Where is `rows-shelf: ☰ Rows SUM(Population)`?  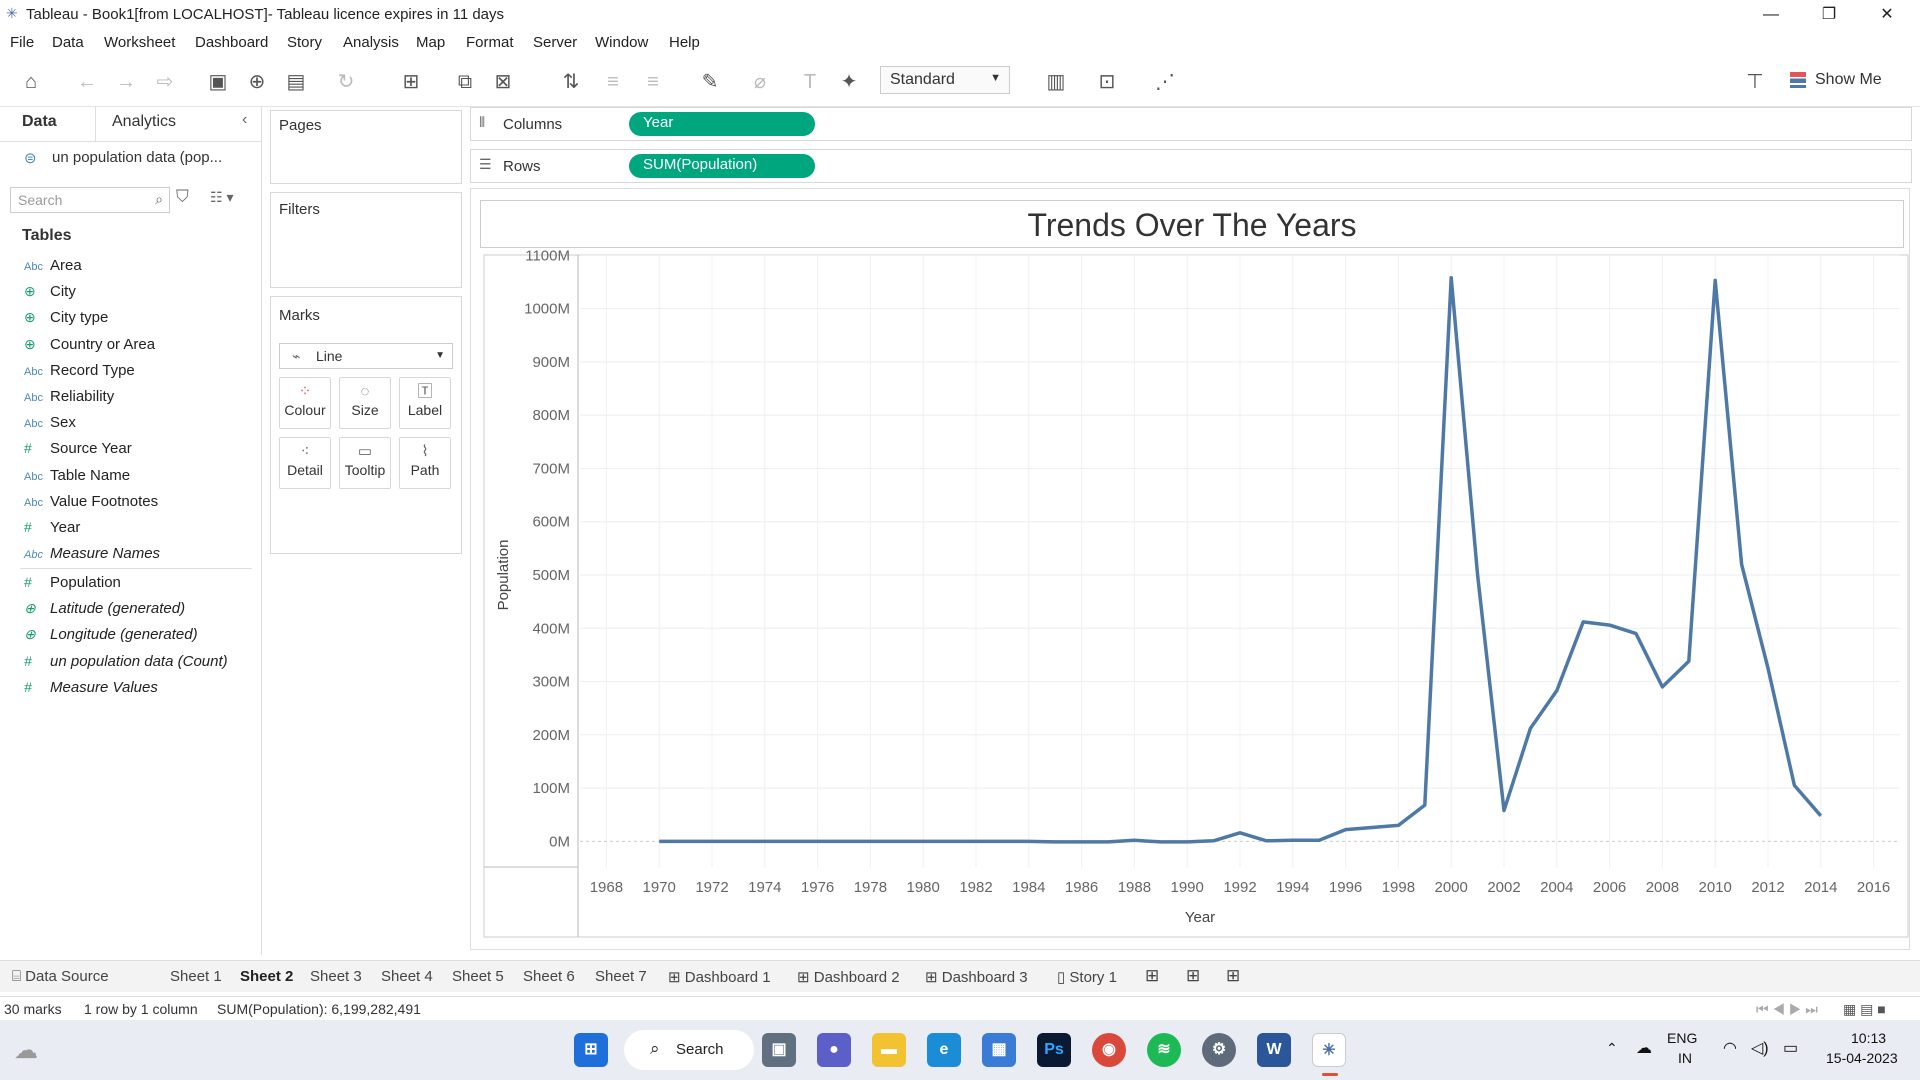
rows-shelf: ☰ Rows SUM(Population) is located at coordinates (1191, 166).